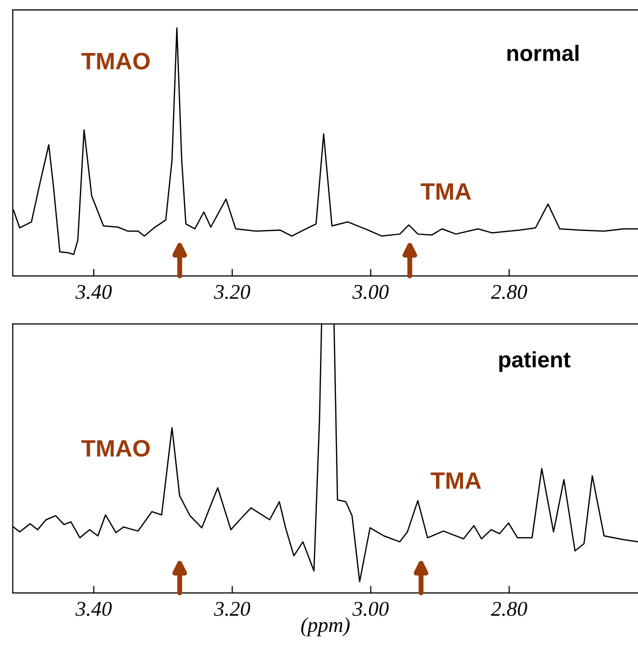 This screenshot has height=661, width=638. What do you see at coordinates (542, 53) in the screenshot?
I see `annotation: normal` at bounding box center [542, 53].